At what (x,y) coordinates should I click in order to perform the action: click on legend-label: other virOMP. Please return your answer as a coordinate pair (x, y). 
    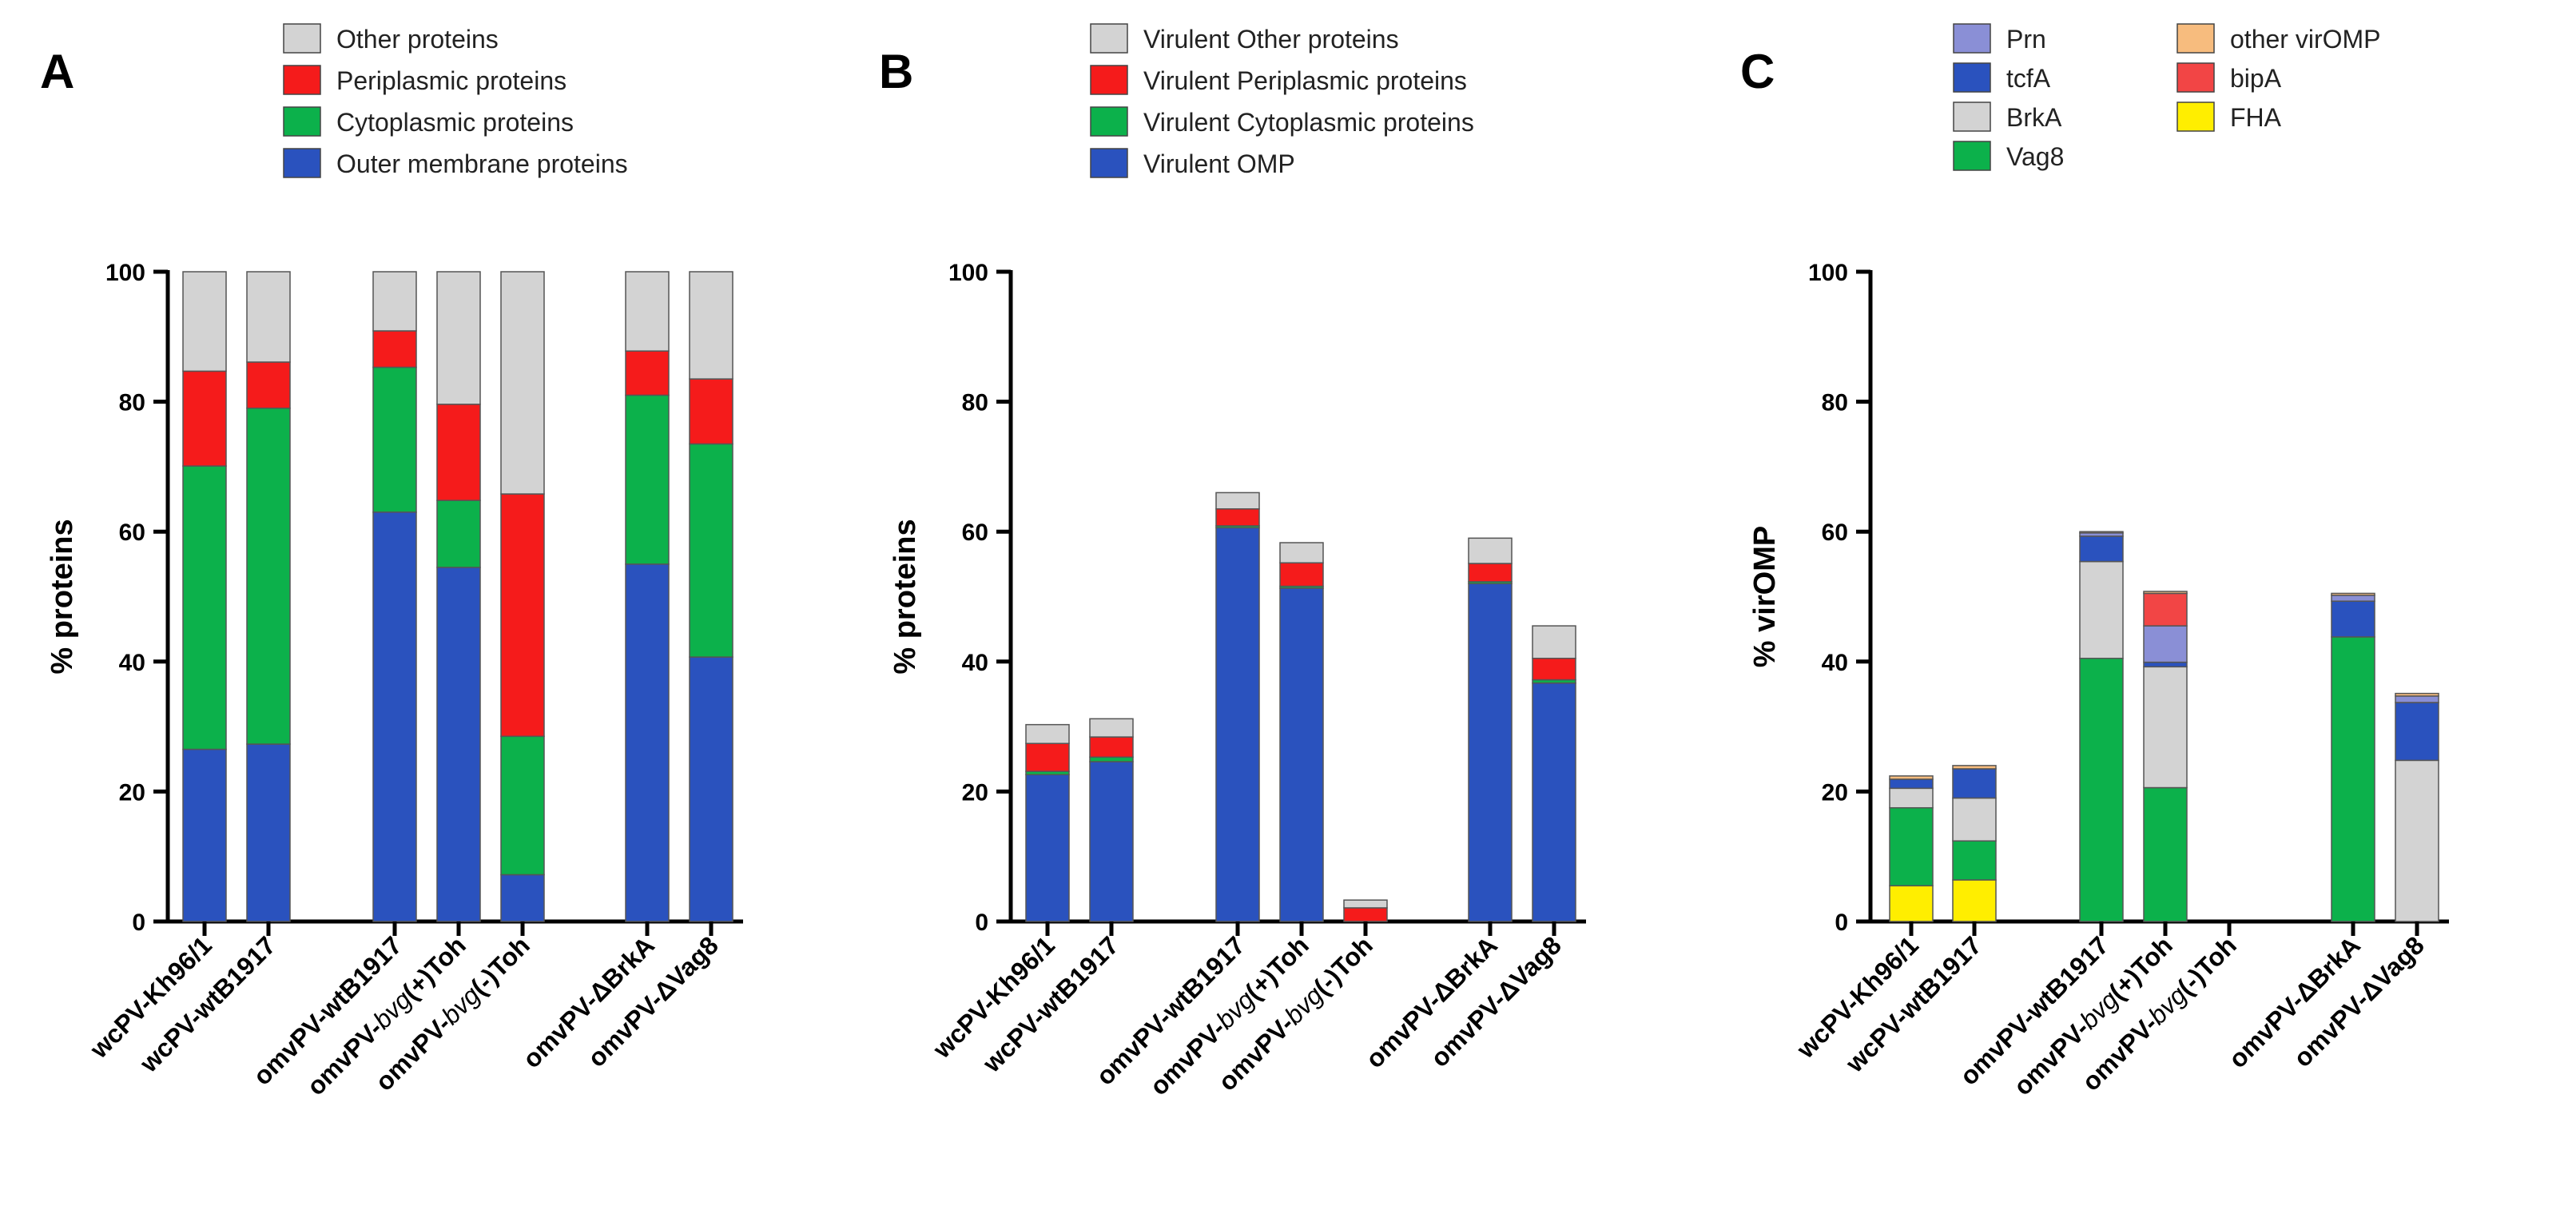
    Looking at the image, I should click on (2305, 39).